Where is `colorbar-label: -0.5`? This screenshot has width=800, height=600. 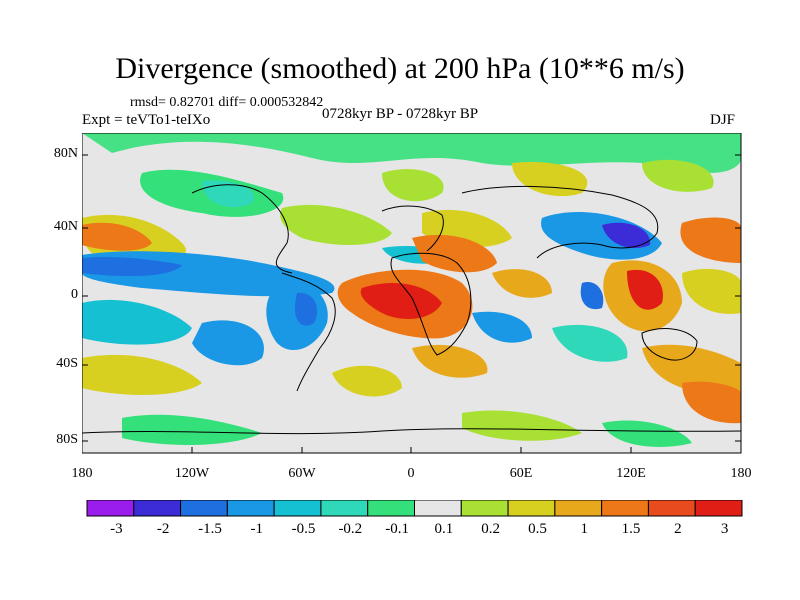
colorbar-label: -0.5 is located at coordinates (304, 529).